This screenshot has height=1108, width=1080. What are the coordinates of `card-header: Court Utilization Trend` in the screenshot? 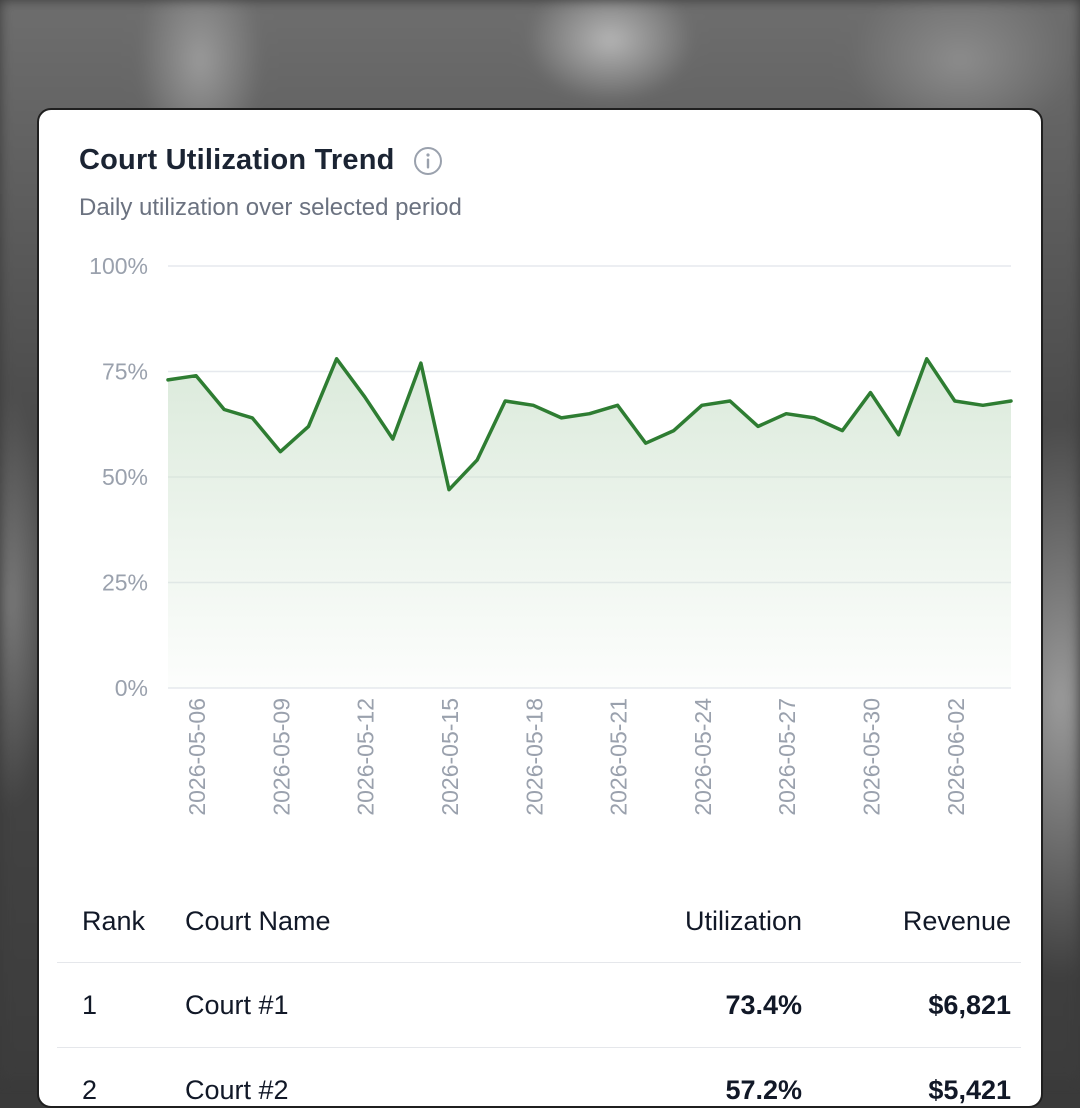 It's located at (261, 160).